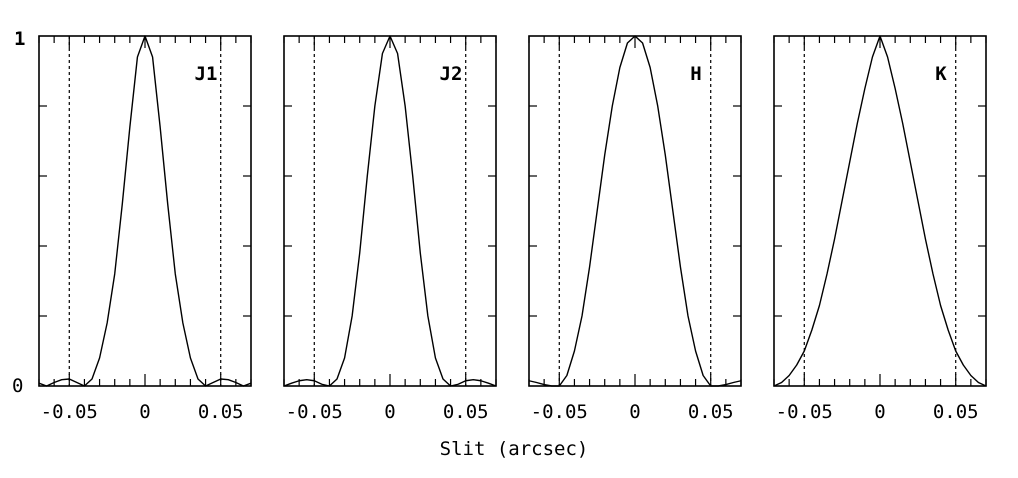 The height and width of the screenshot is (478, 1018). What do you see at coordinates (941, 74) in the screenshot?
I see `panel-label: K` at bounding box center [941, 74].